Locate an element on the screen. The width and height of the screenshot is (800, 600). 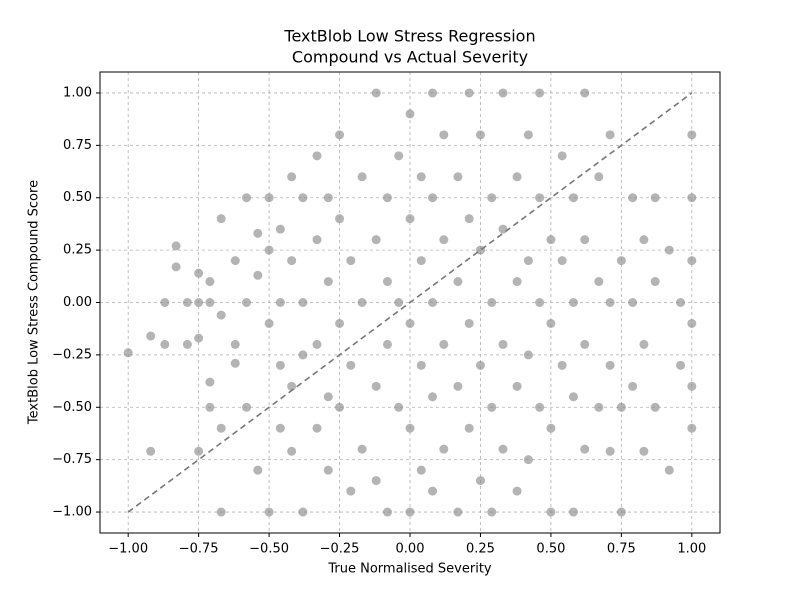
chart-title: TextBlob Low Stress Regression is located at coordinates (409, 36).